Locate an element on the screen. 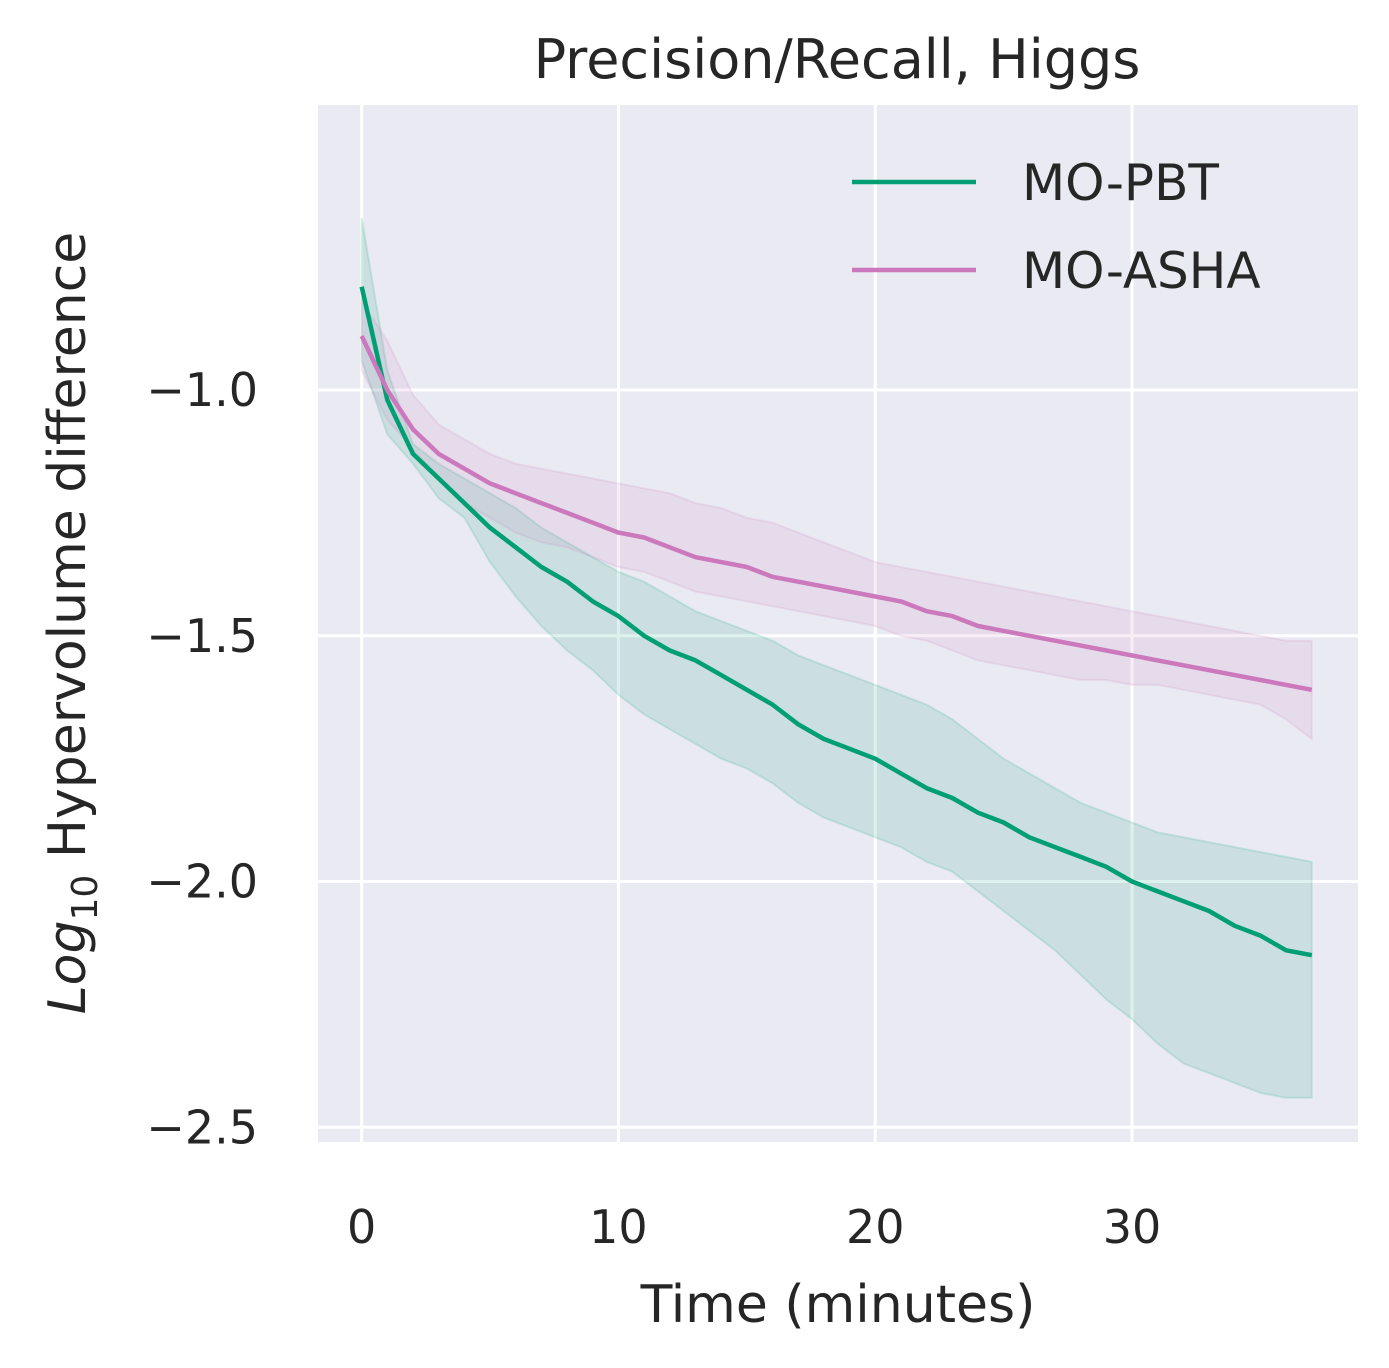 This screenshot has height=1368, width=1389. x-axis-ticks: 0 10 20 30 is located at coordinates (754, 1227).